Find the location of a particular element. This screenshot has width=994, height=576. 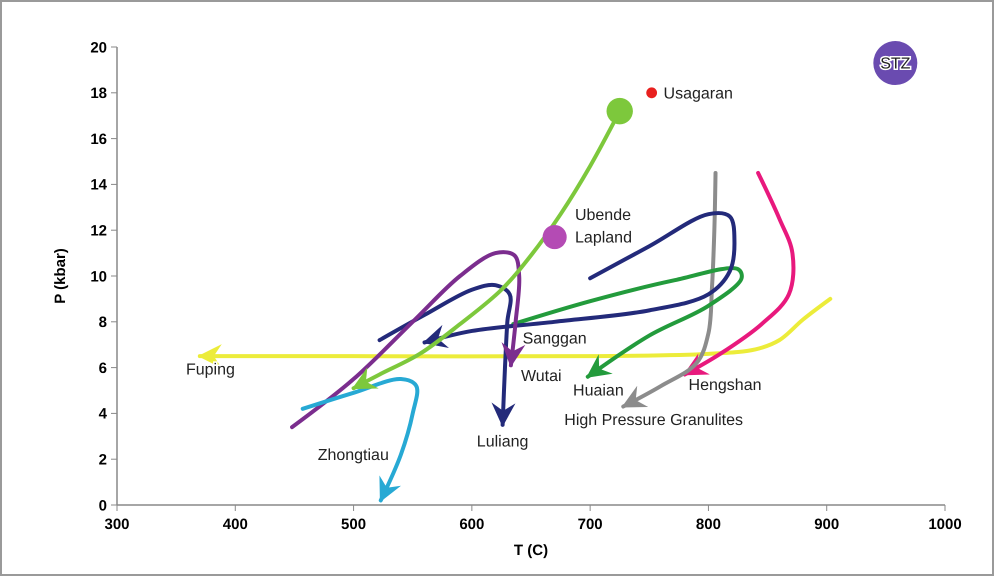

y-tick-label: 16 is located at coordinates (98, 139).